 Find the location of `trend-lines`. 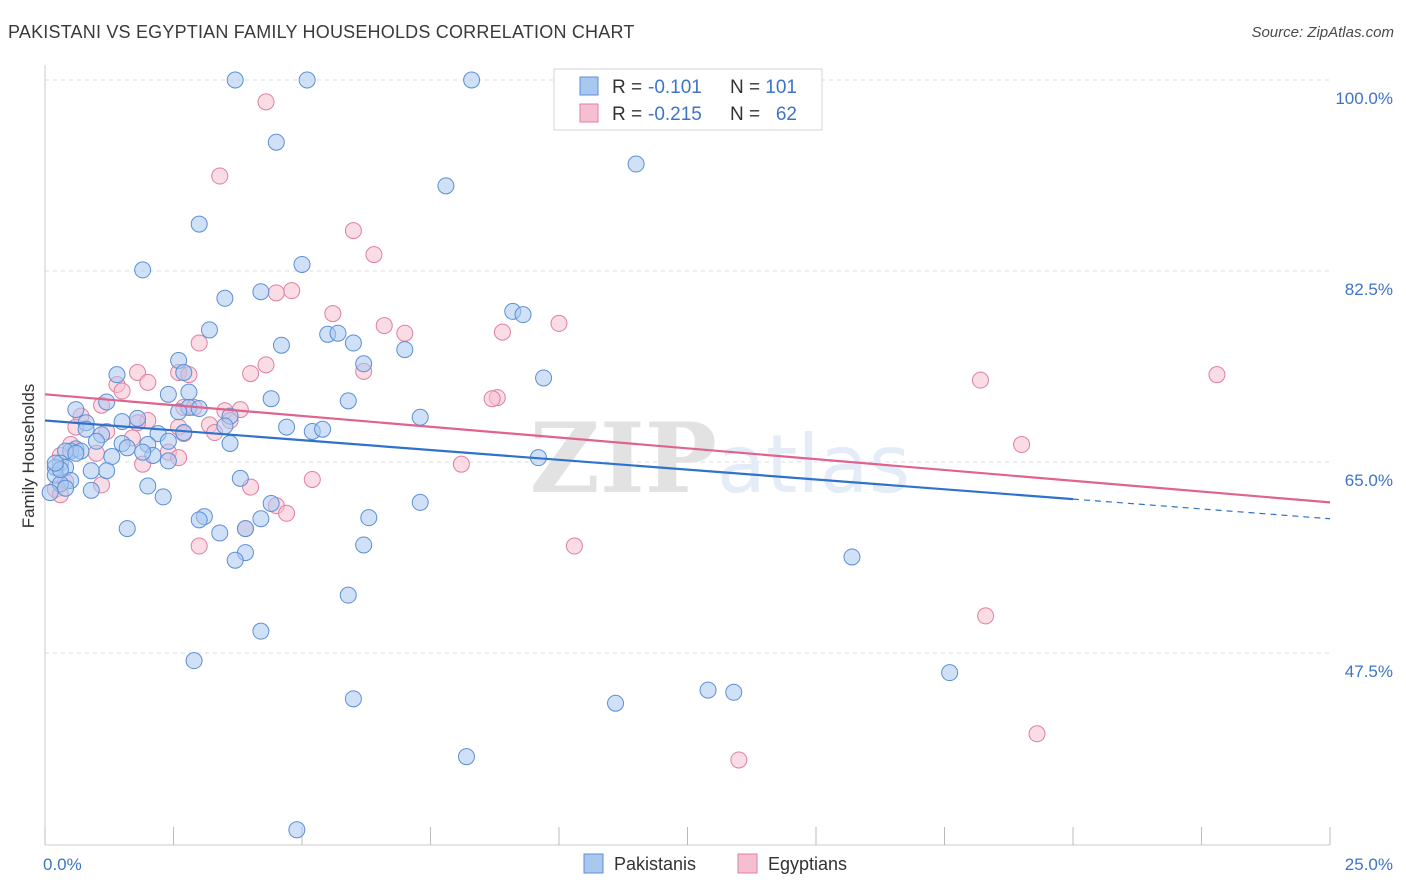

trend-lines is located at coordinates (687, 456).